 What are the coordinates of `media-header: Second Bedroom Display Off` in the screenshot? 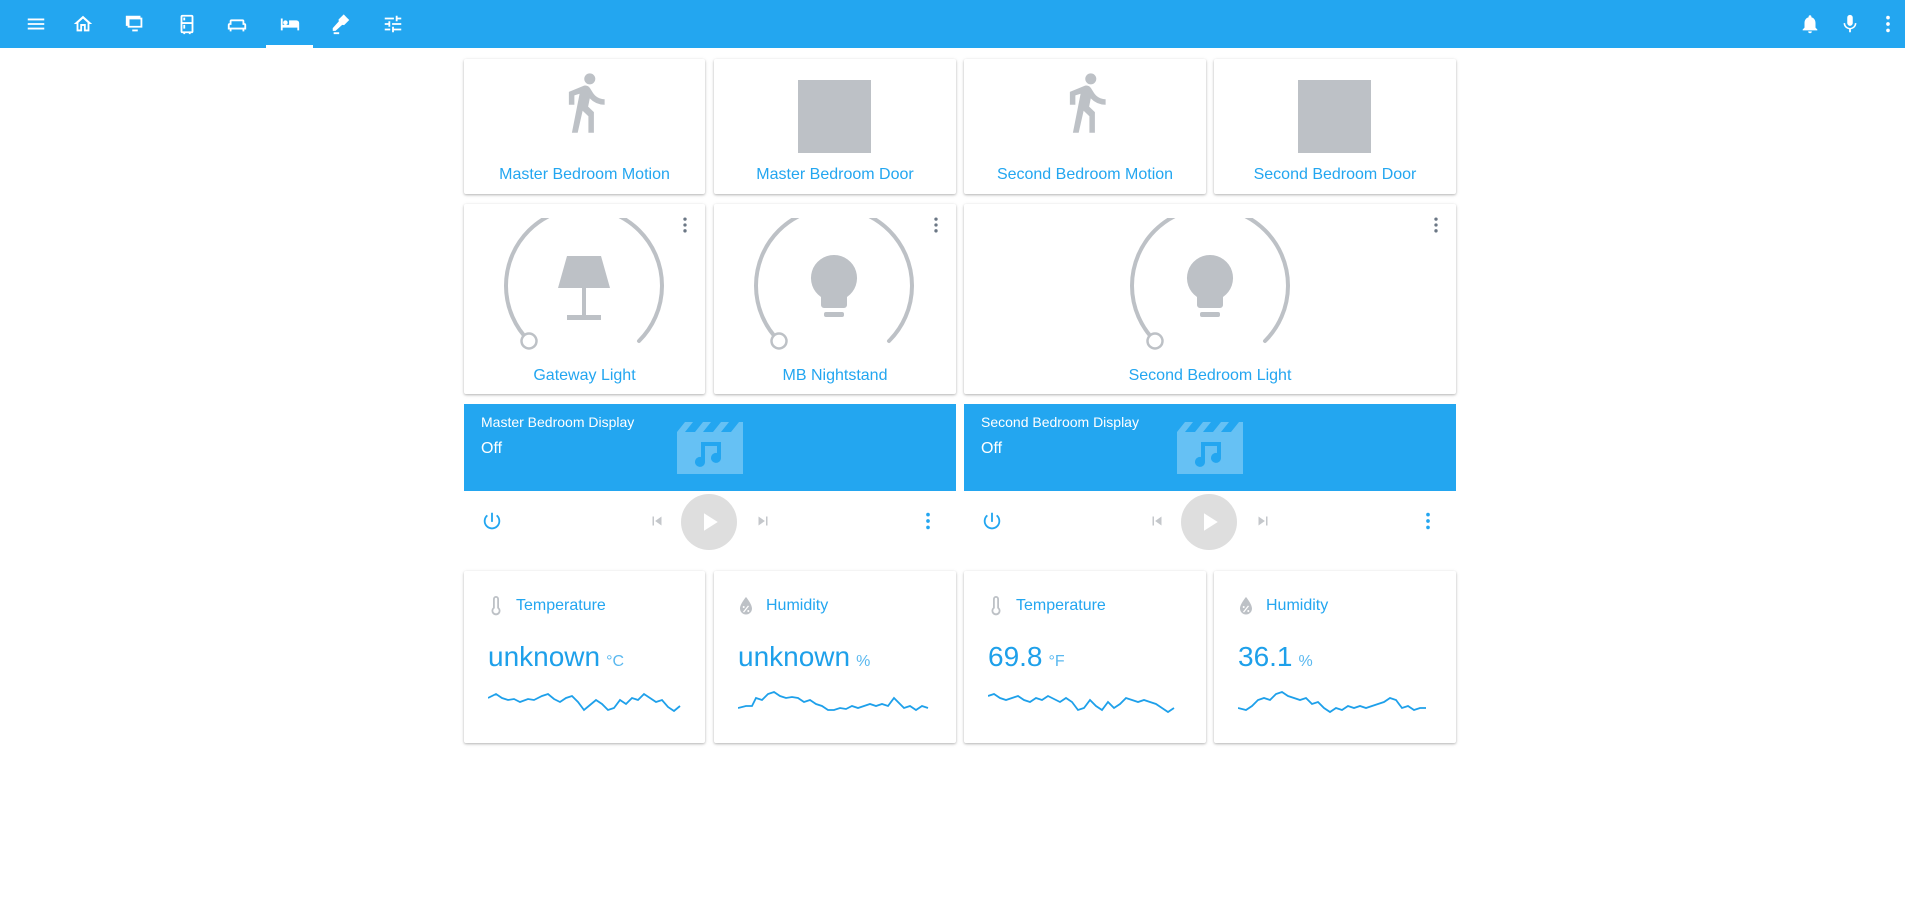 It's located at (1210, 447).